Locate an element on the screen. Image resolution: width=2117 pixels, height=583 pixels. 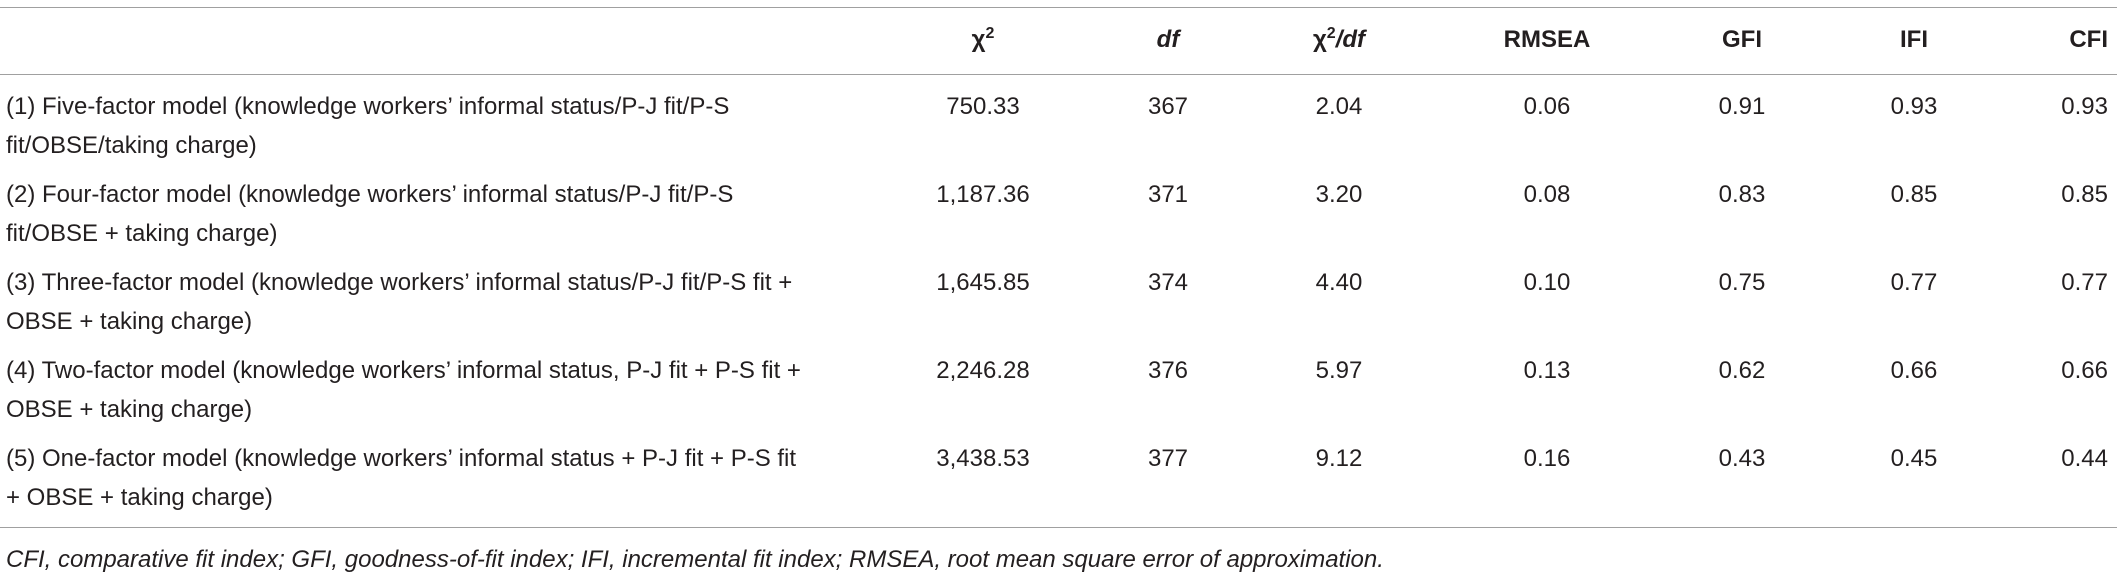
header-text: RMSEA is located at coordinates (1547, 39).